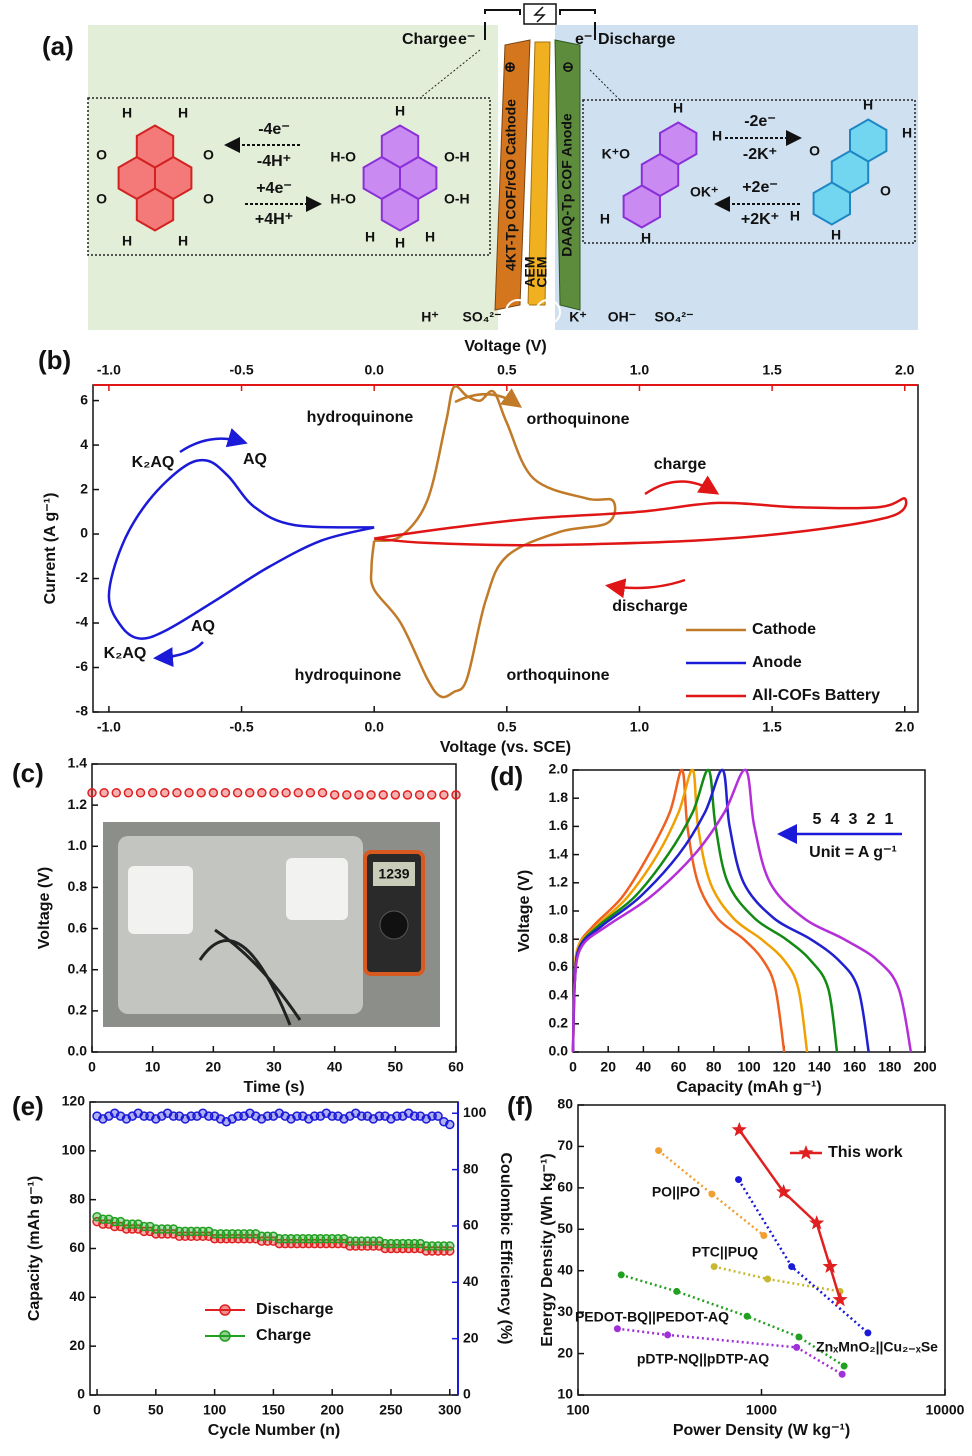 The height and width of the screenshot is (1456, 972). Describe the element at coordinates (34, 1248) in the screenshot. I see `y-axis-title: Capacity (mAh g⁻¹)` at that location.